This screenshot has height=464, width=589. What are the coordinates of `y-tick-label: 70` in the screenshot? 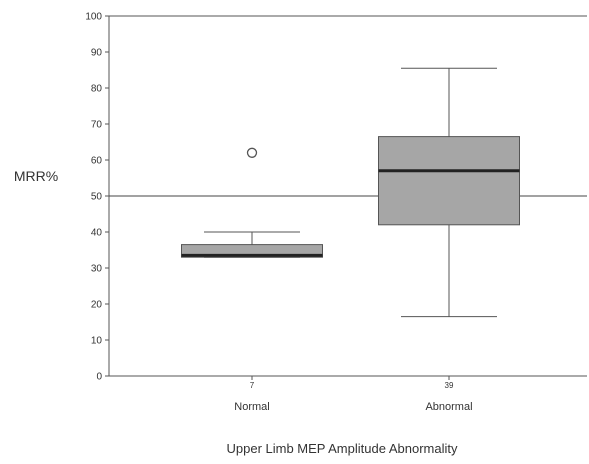 It's located at (97, 125).